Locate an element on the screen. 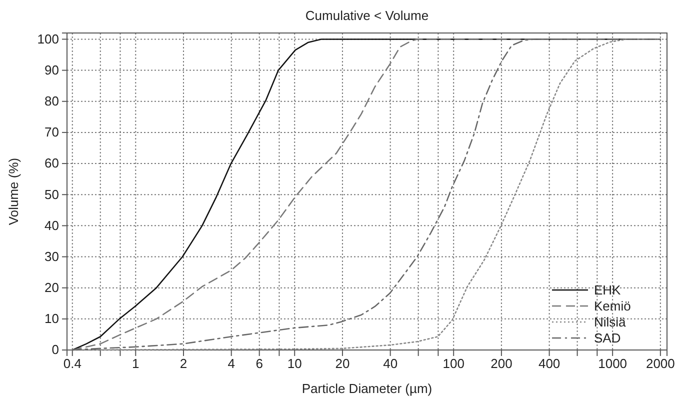 This screenshot has width=680, height=401. x-tick-label: 2000 is located at coordinates (660, 364).